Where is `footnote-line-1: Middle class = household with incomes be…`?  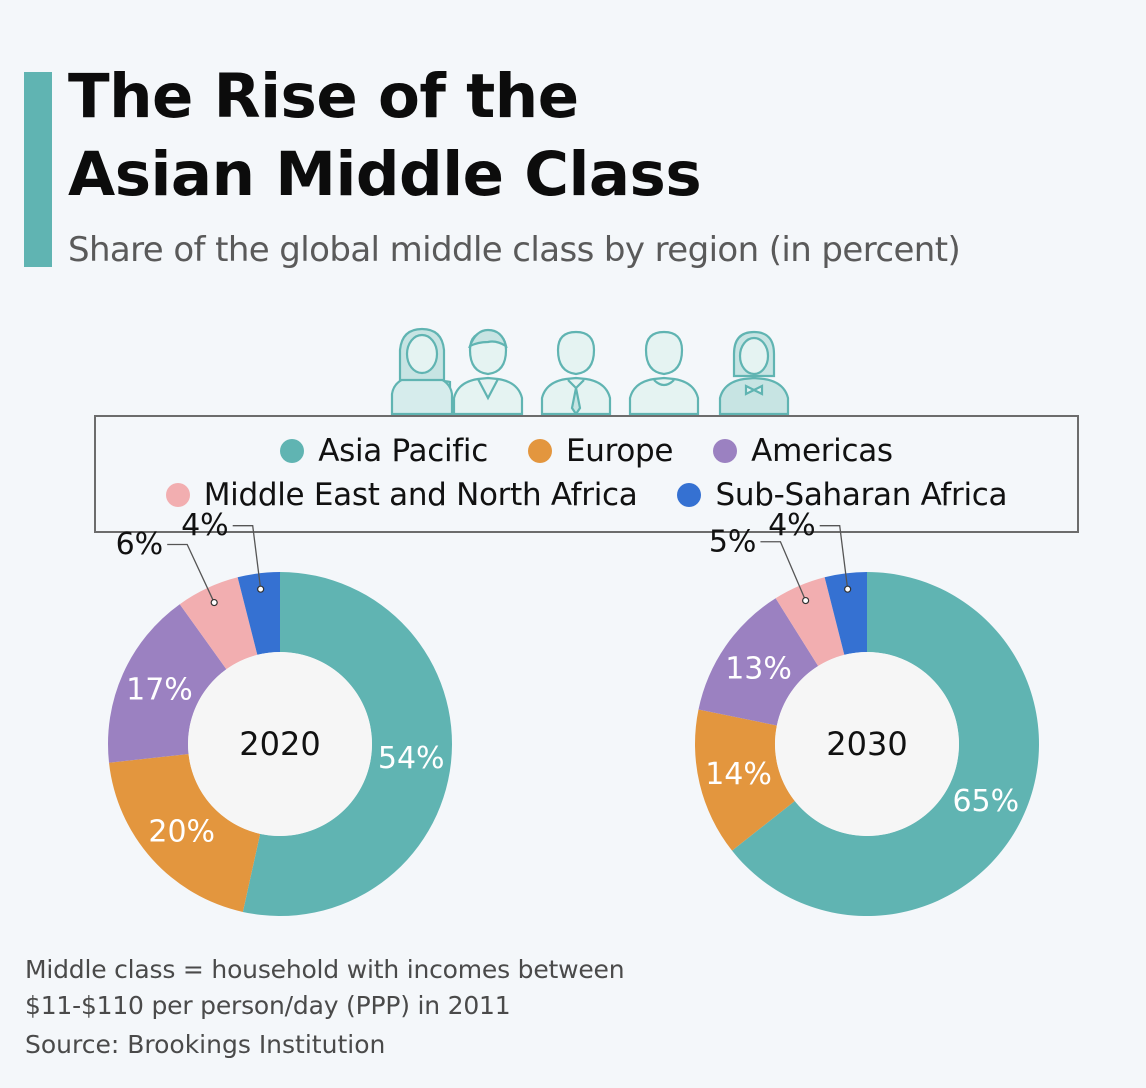 footnote-line-1: Middle class = household with incomes be… is located at coordinates (325, 969).